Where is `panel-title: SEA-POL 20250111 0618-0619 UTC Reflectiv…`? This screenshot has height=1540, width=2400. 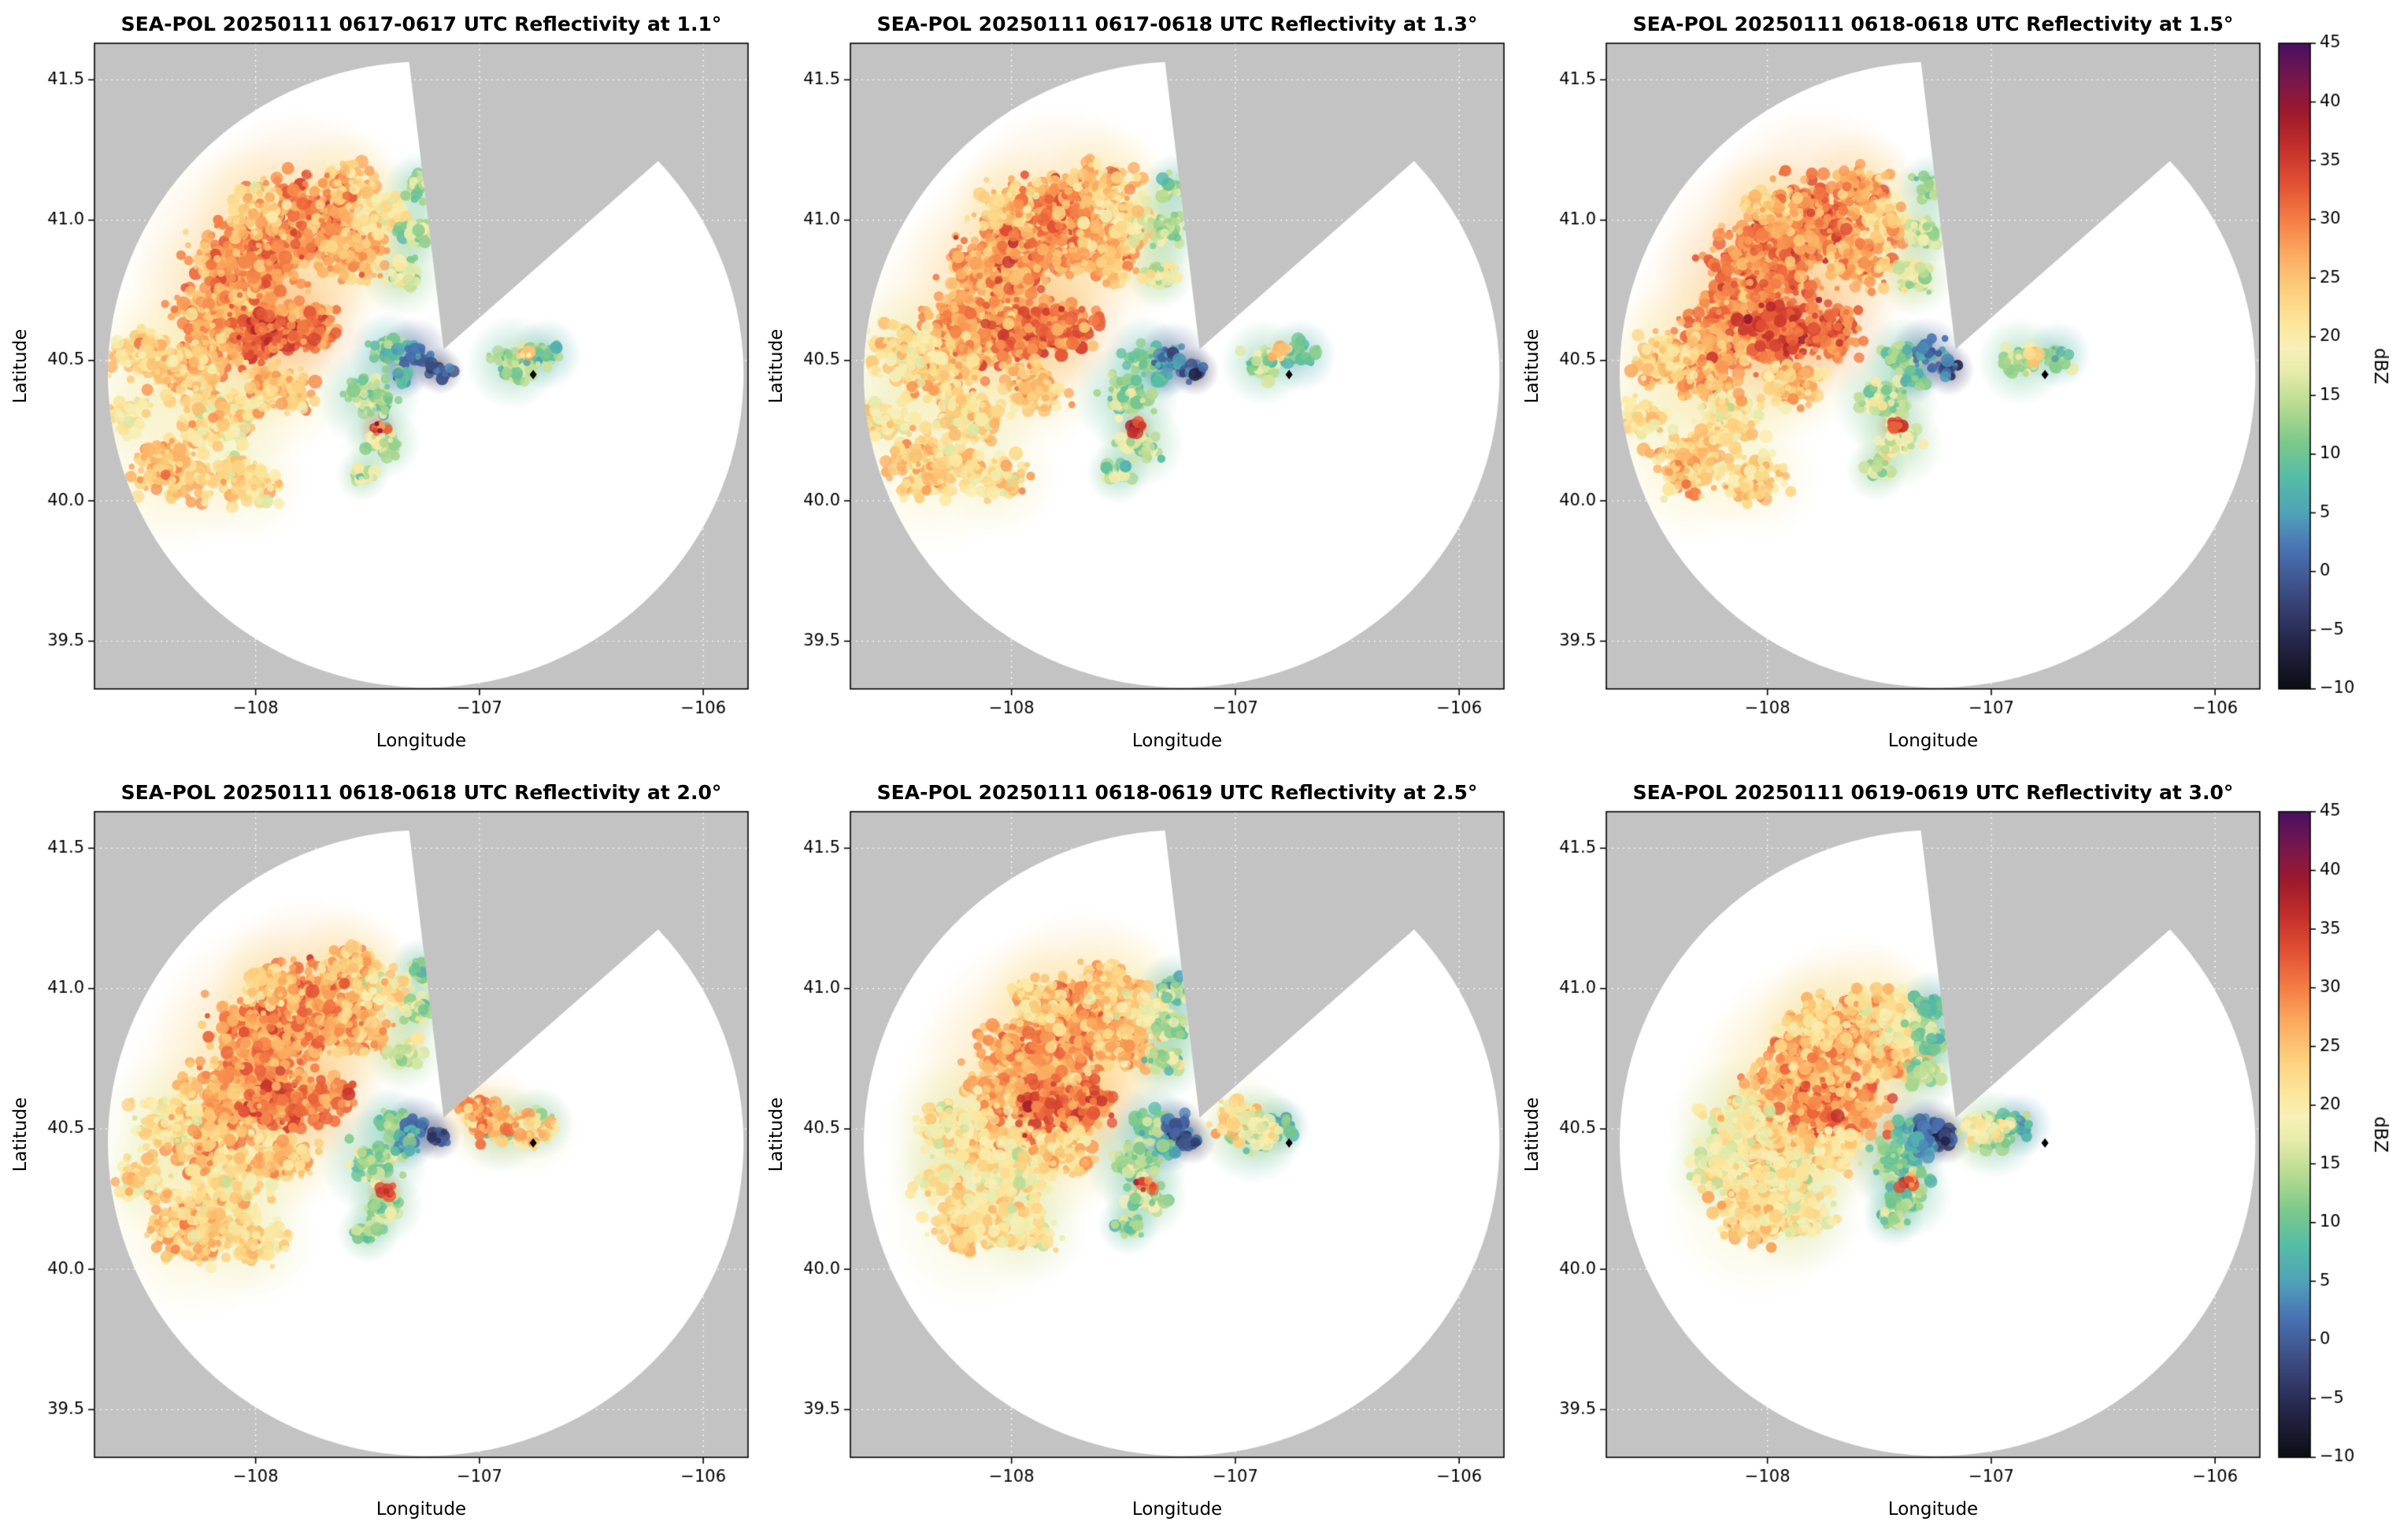 panel-title: SEA-POL 20250111 0618-0619 UTC Reflectiv… is located at coordinates (1177, 792).